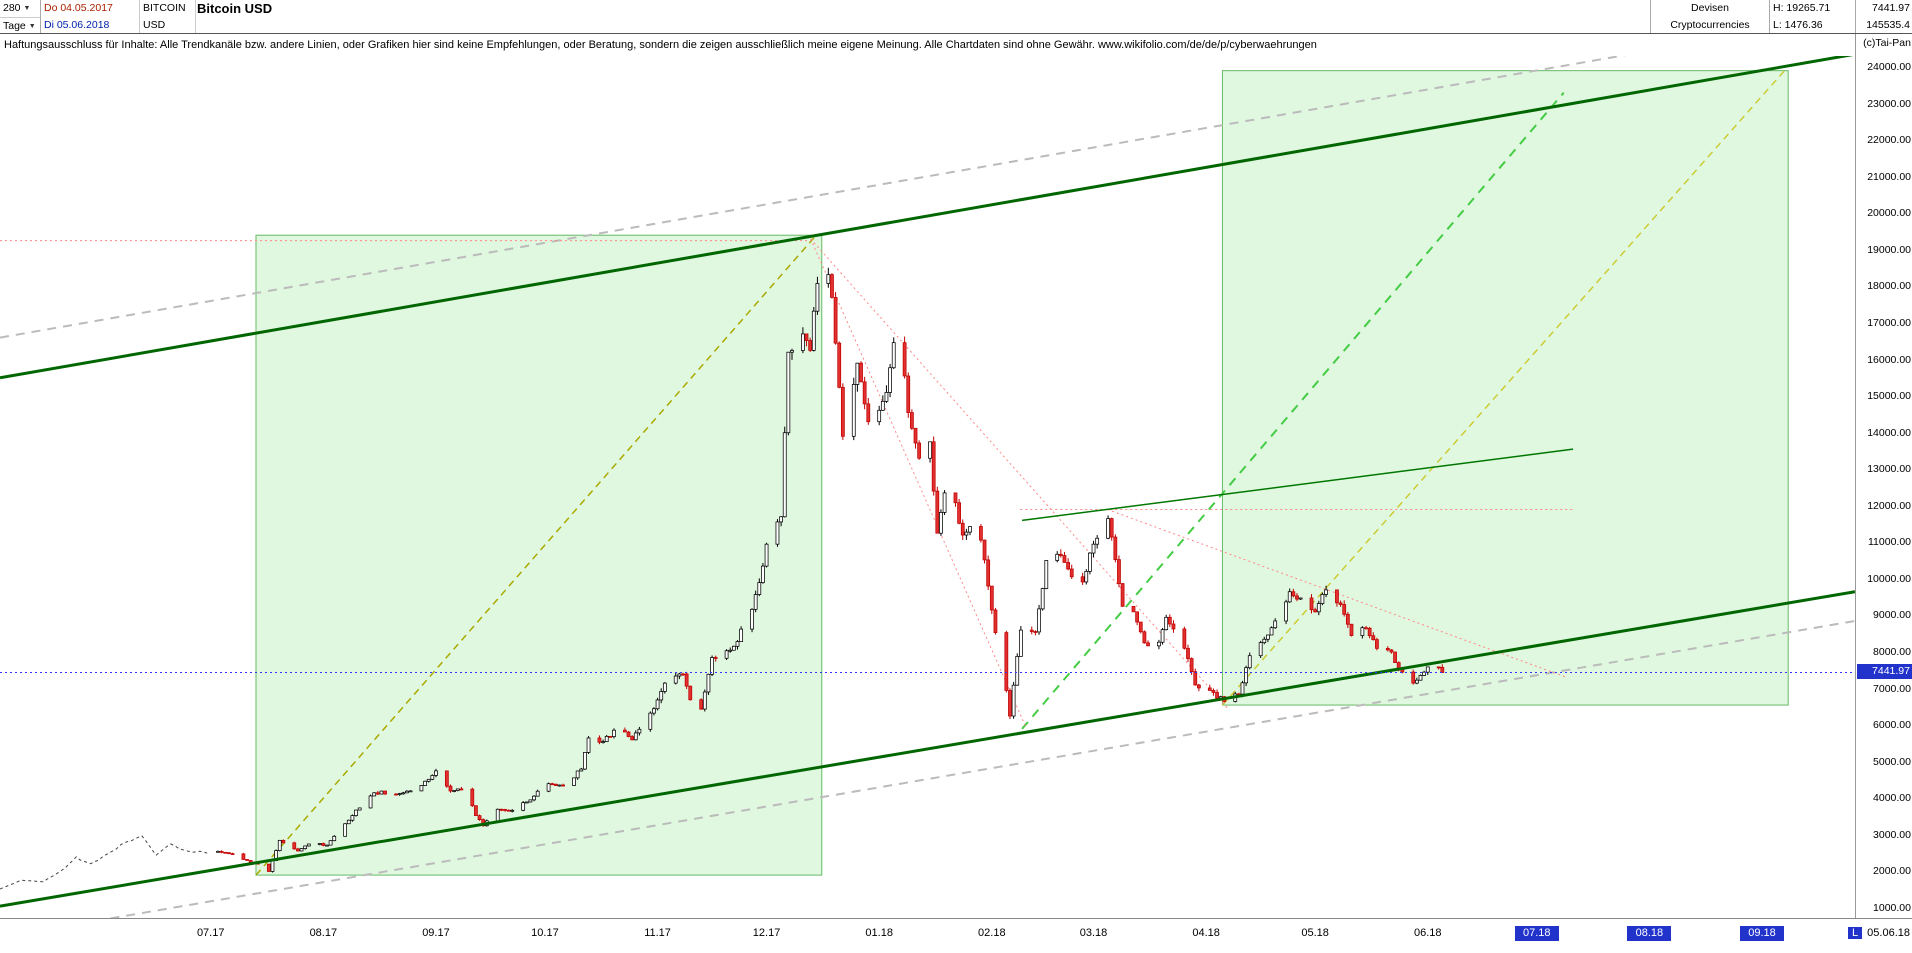  I want to click on time-axis-label: 08.17, so click(323, 933).